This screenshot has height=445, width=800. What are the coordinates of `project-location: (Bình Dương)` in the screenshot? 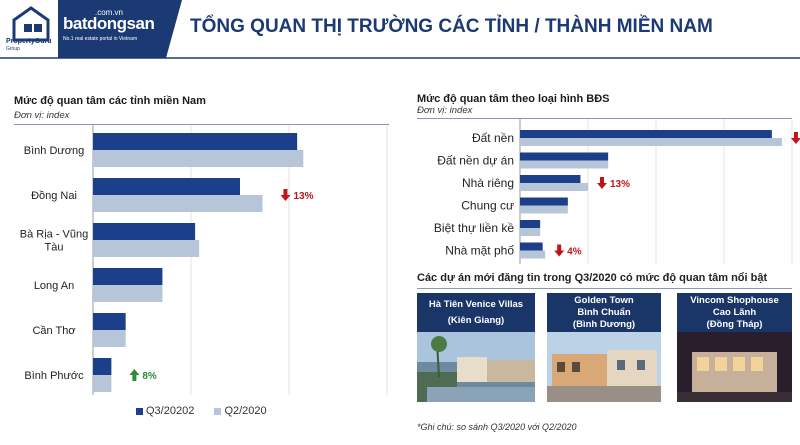 It's located at (604, 324).